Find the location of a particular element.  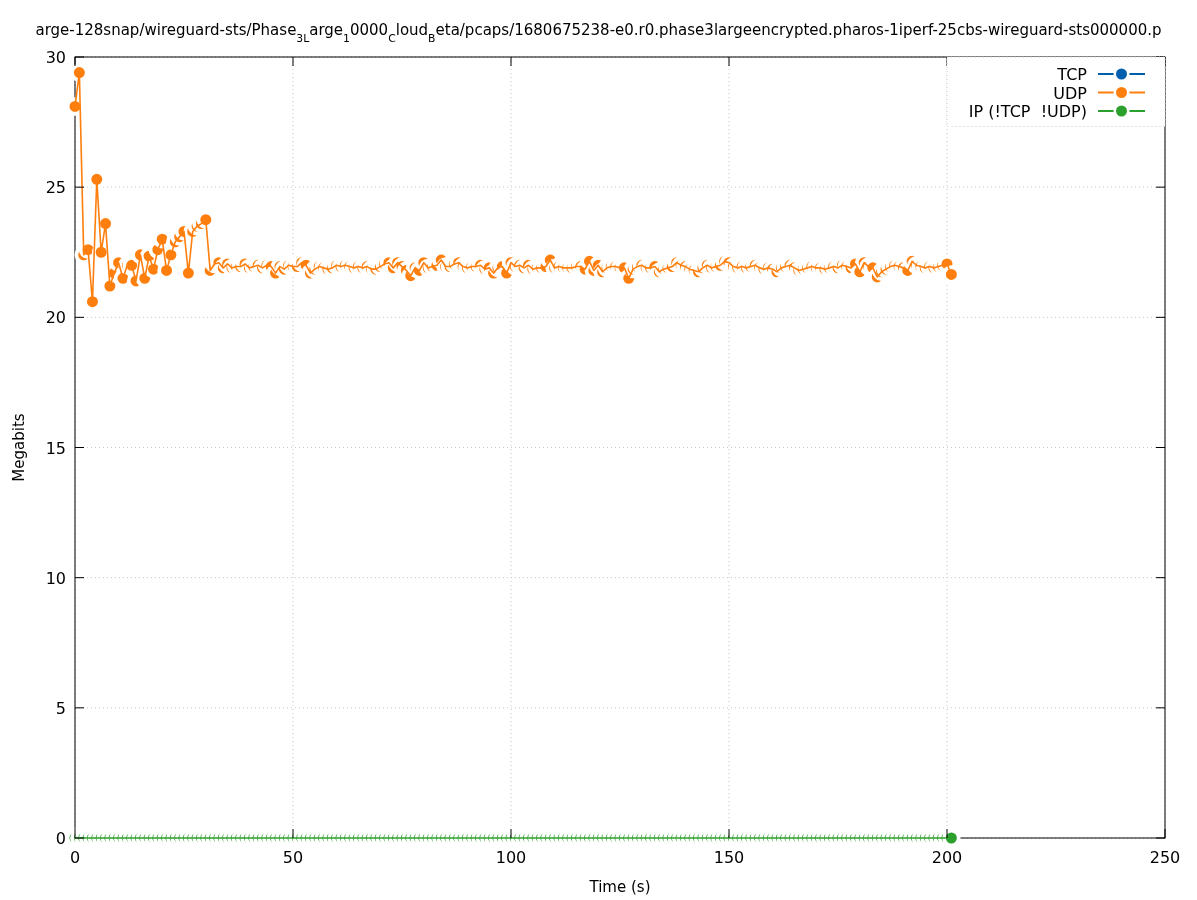

y-axis-title: Megabits is located at coordinates (19, 447).